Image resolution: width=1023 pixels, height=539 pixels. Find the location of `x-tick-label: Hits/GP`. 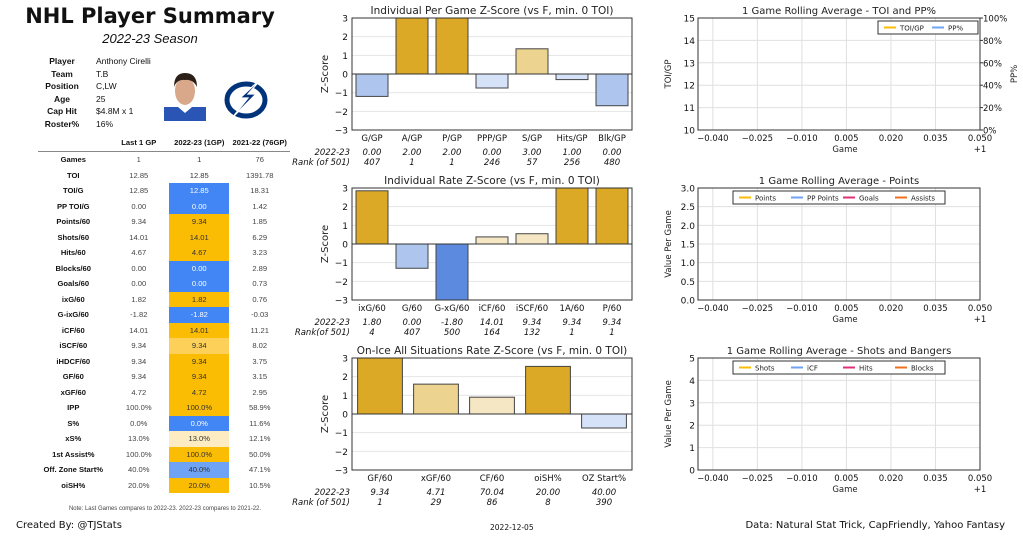

x-tick-label: Hits/GP is located at coordinates (571, 139).